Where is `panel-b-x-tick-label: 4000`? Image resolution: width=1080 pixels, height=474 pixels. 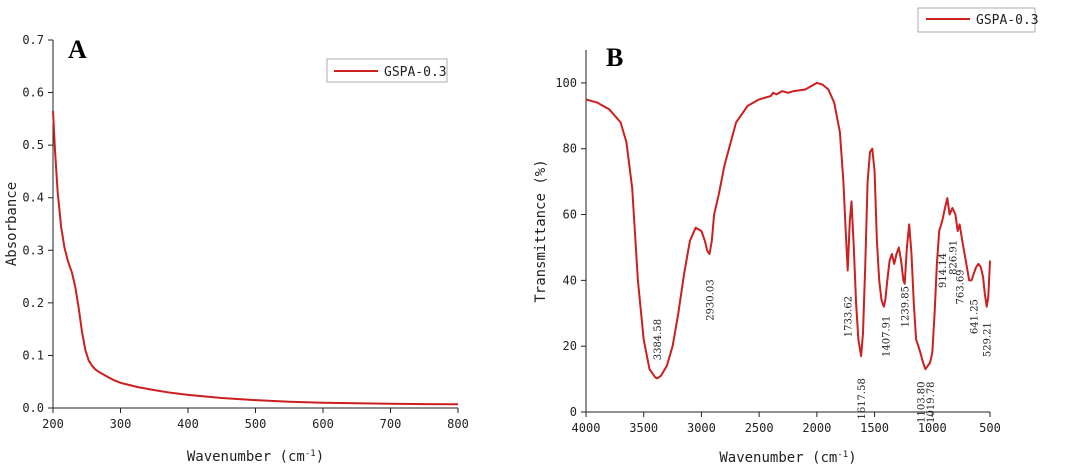 panel-b-x-tick-label: 4000 is located at coordinates (586, 428).